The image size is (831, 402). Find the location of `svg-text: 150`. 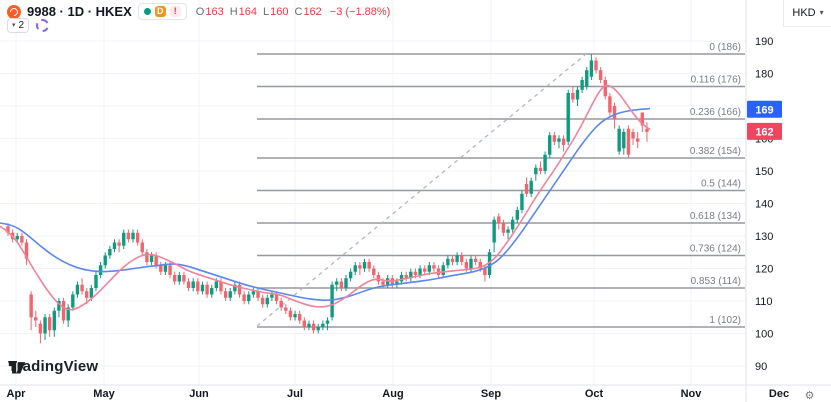

svg-text: 150 is located at coordinates (764, 172).